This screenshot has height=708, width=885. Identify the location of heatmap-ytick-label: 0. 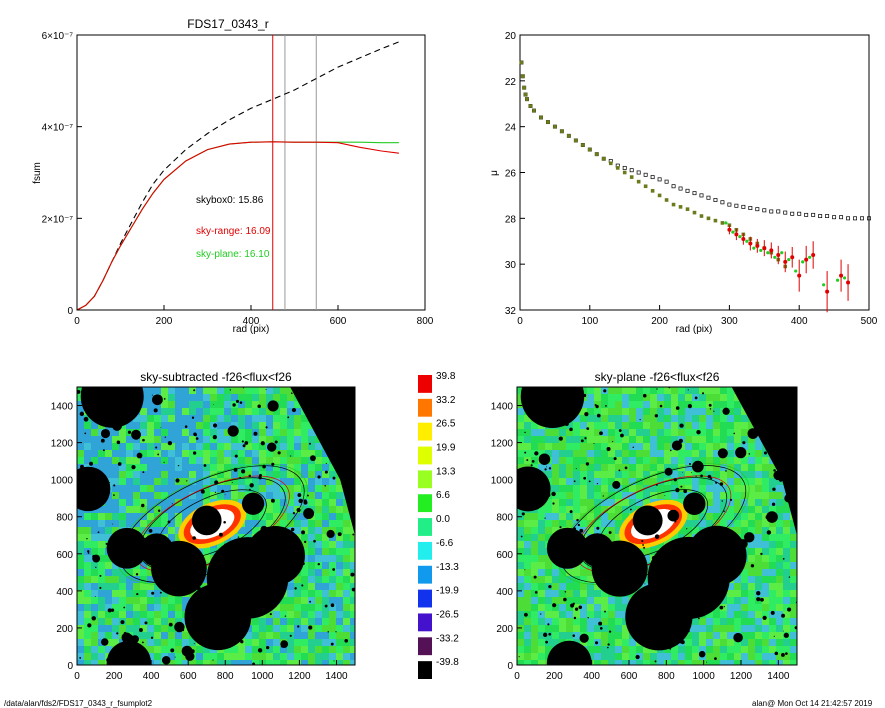
(70, 666).